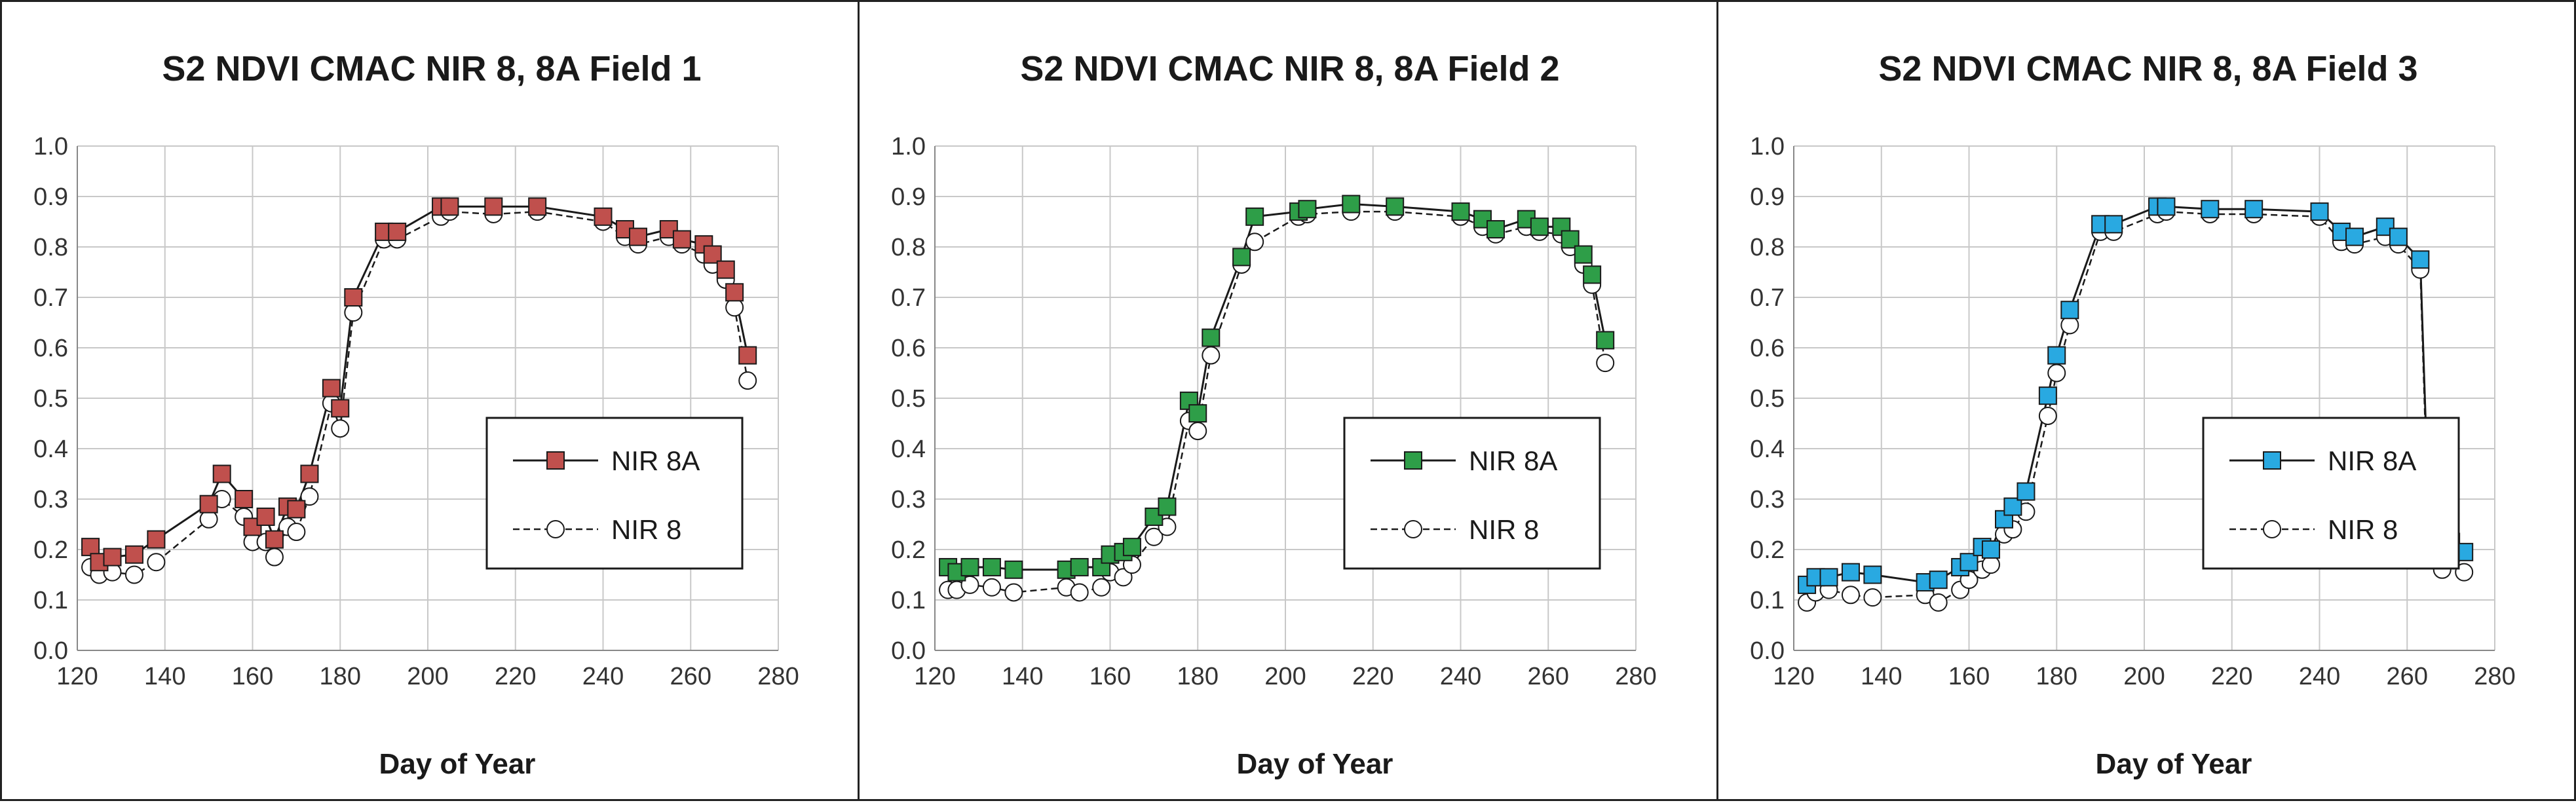 Image resolution: width=2576 pixels, height=803 pixels. What do you see at coordinates (1793, 677) in the screenshot?
I see `x-tick-label: 120` at bounding box center [1793, 677].